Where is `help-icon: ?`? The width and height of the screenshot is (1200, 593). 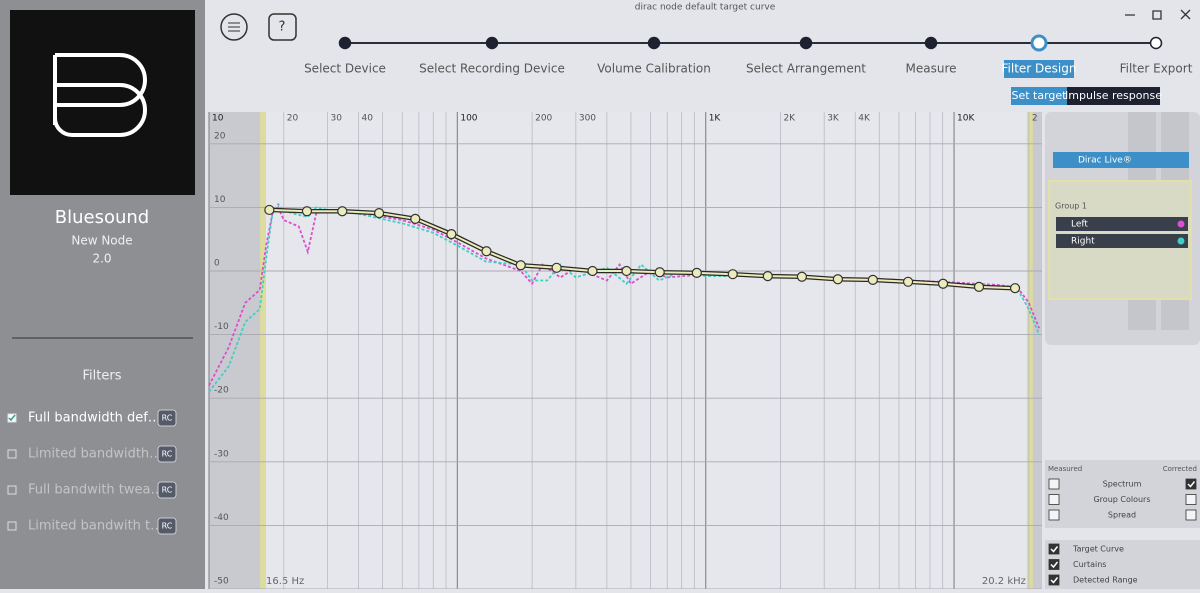
help-icon: ? is located at coordinates (282, 27).